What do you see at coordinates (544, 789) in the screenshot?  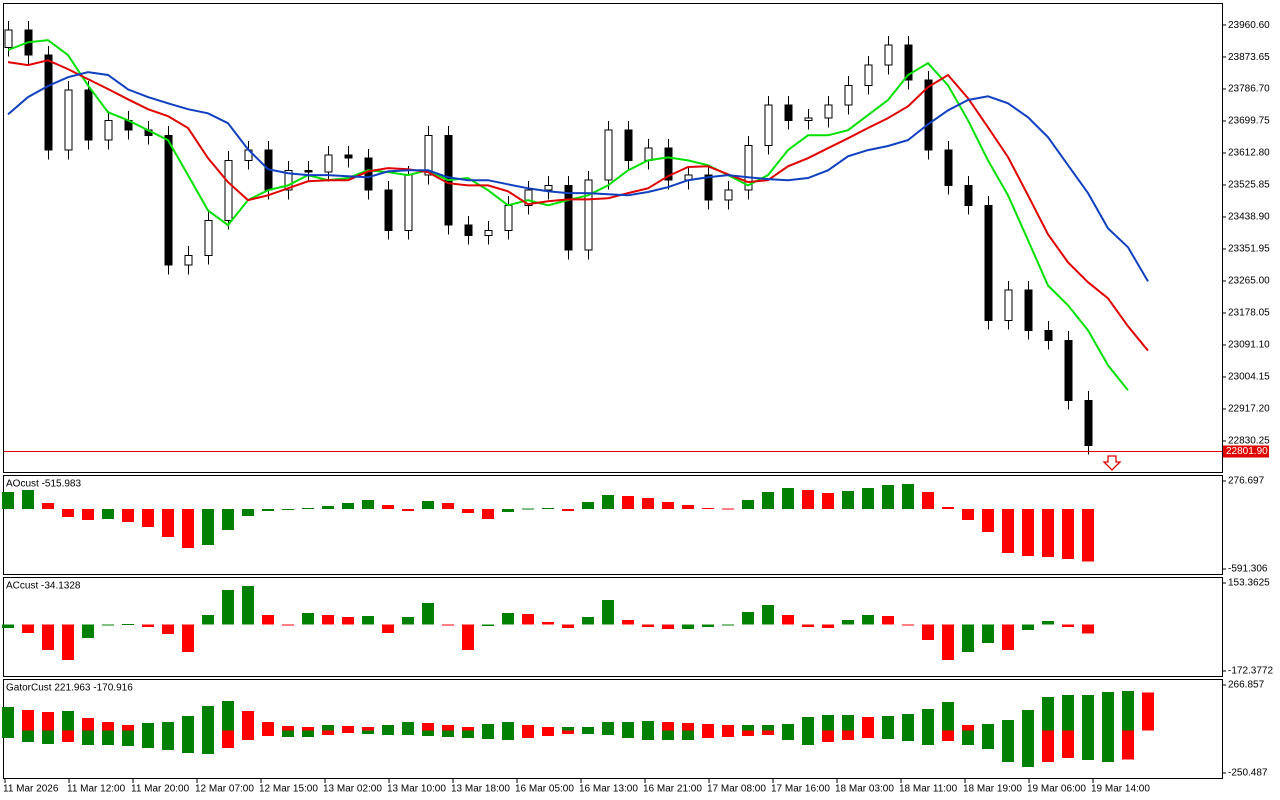 I see `x-tick-label: 16 Mar 05:00` at bounding box center [544, 789].